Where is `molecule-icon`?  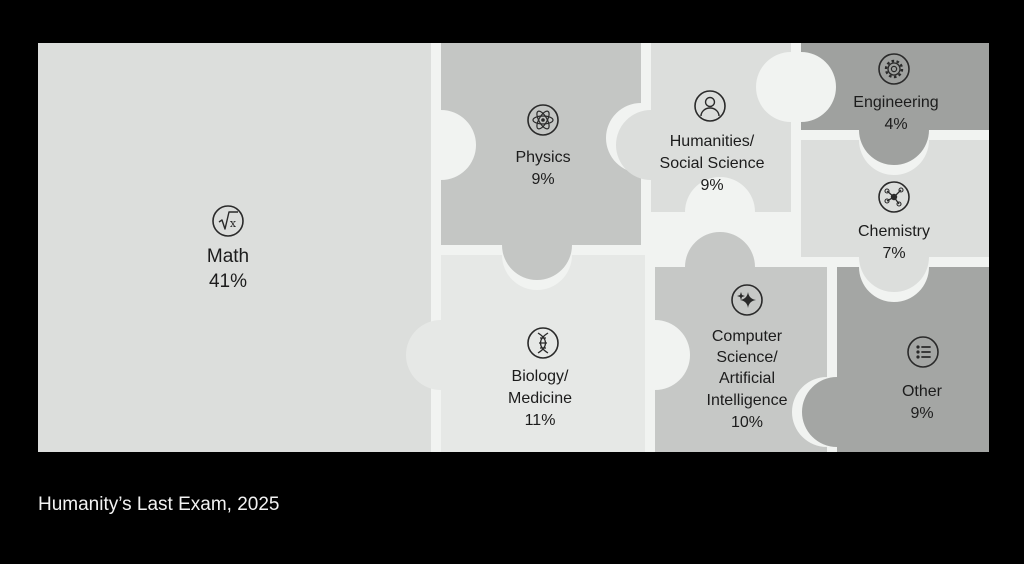 molecule-icon is located at coordinates (894, 197).